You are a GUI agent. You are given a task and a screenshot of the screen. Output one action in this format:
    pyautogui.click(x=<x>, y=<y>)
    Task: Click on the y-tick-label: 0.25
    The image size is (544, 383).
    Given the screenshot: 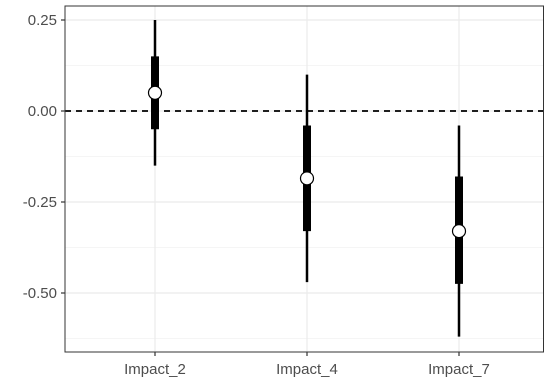 What is the action you would take?
    pyautogui.click(x=42, y=20)
    